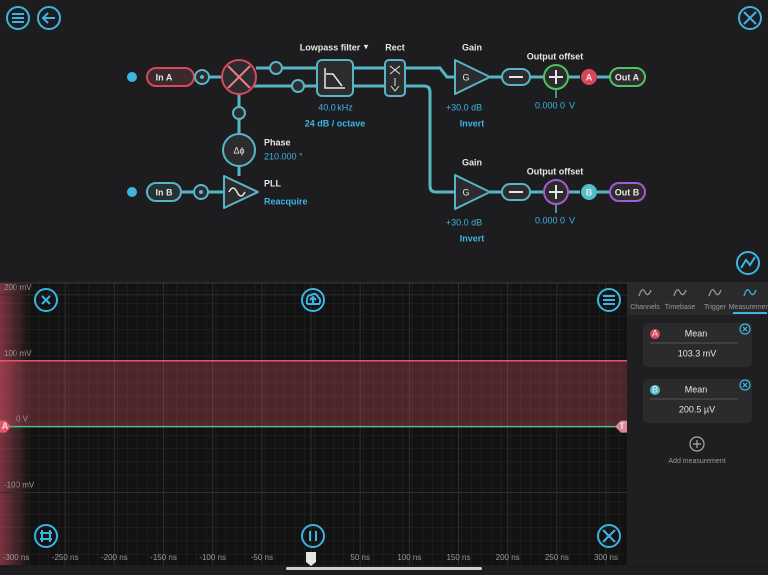  What do you see at coordinates (609, 300) in the screenshot?
I see `settings-button` at bounding box center [609, 300].